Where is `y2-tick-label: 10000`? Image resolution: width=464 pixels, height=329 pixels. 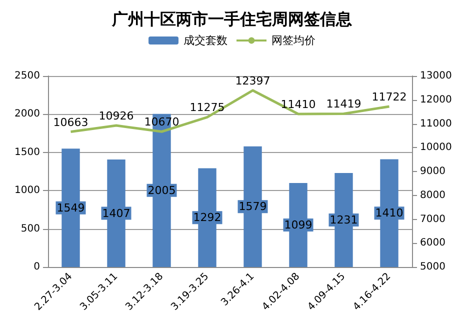
y2-tick-label: 10000 is located at coordinates (436, 148).